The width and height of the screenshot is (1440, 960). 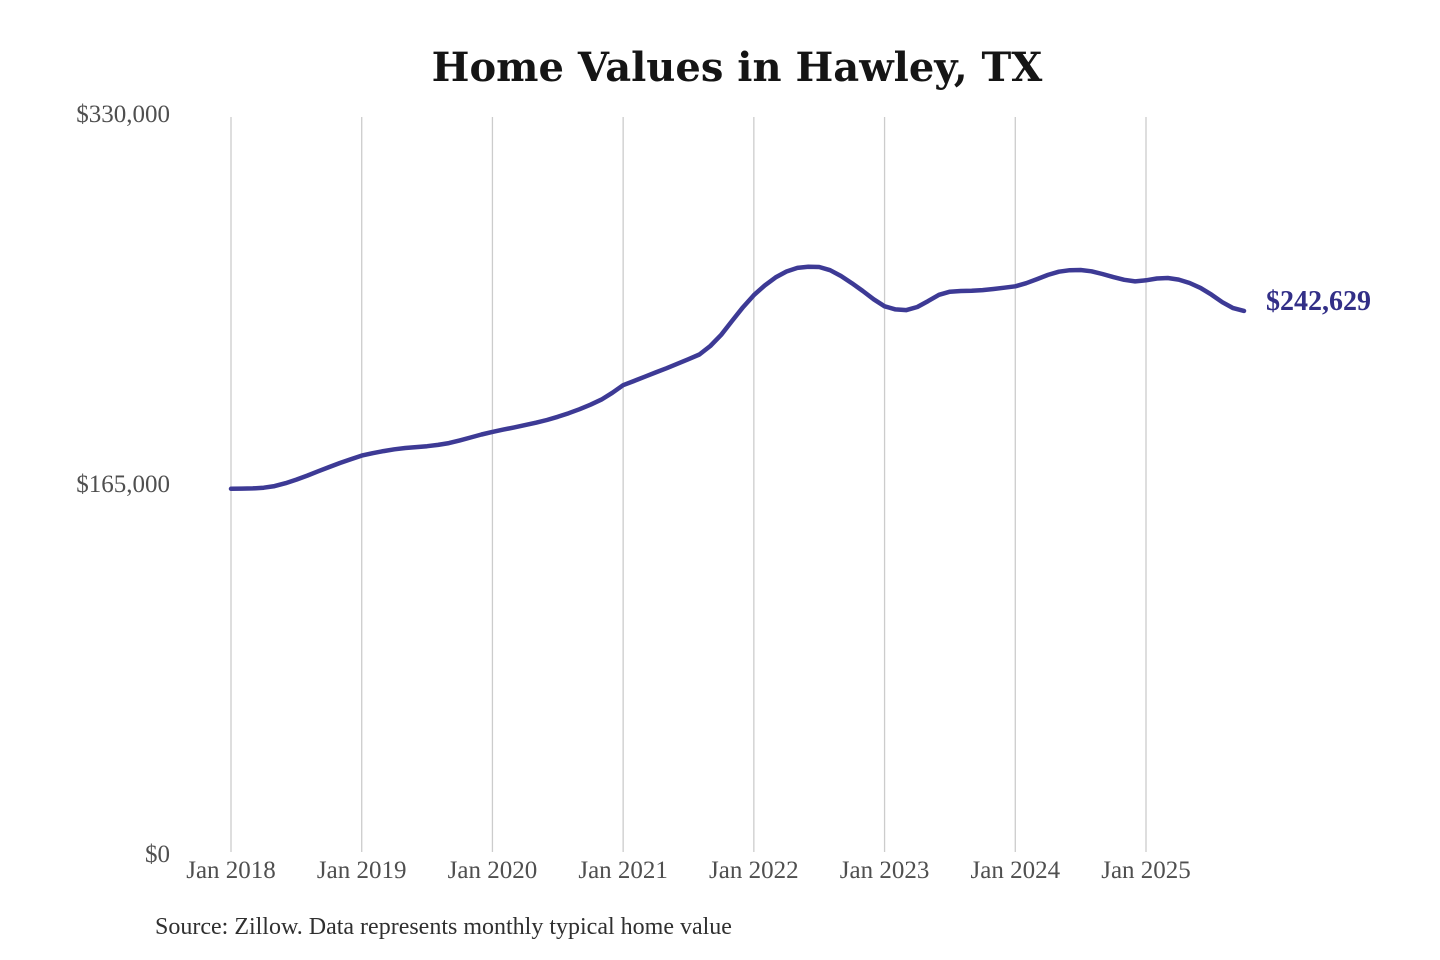 I want to click on x-tick-label: Jan 2019, so click(x=361, y=870).